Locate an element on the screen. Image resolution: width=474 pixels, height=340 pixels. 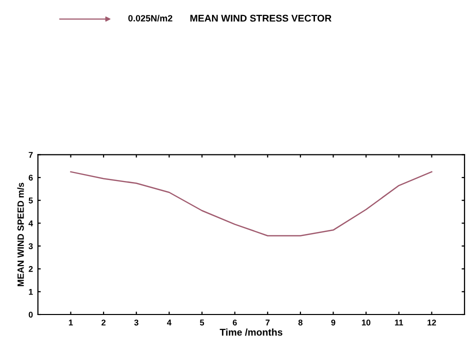
y-tick-label: 4 is located at coordinates (31, 223).